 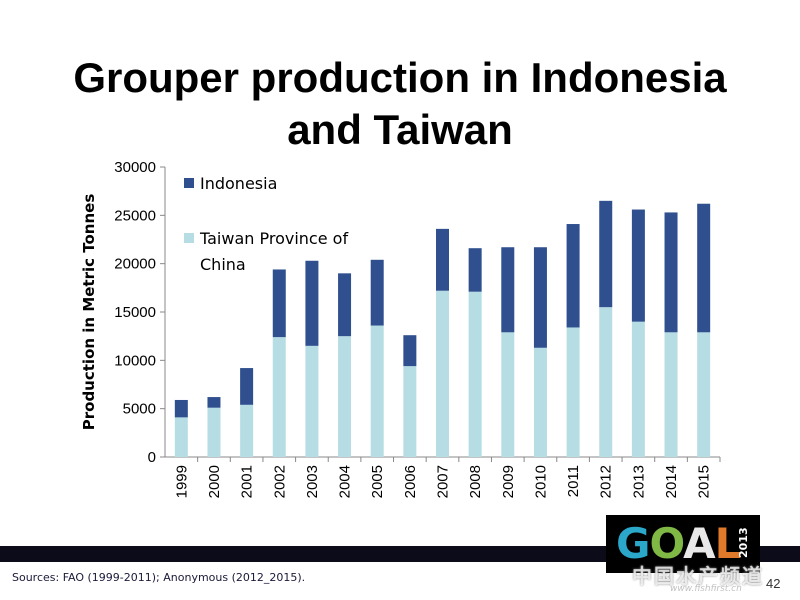 I want to click on x-tick-label: 2012, so click(x=606, y=481).